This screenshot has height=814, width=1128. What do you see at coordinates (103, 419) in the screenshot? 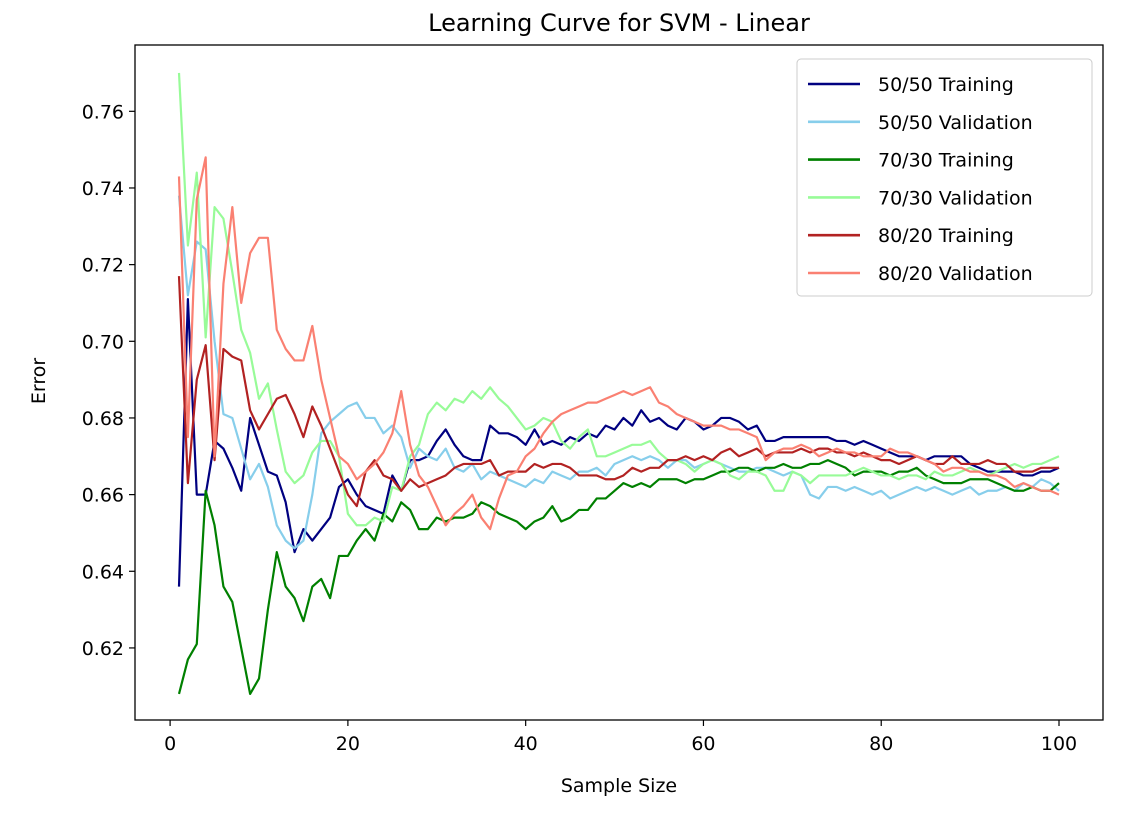
I see `y-tick-label: 0.68` at bounding box center [103, 419].